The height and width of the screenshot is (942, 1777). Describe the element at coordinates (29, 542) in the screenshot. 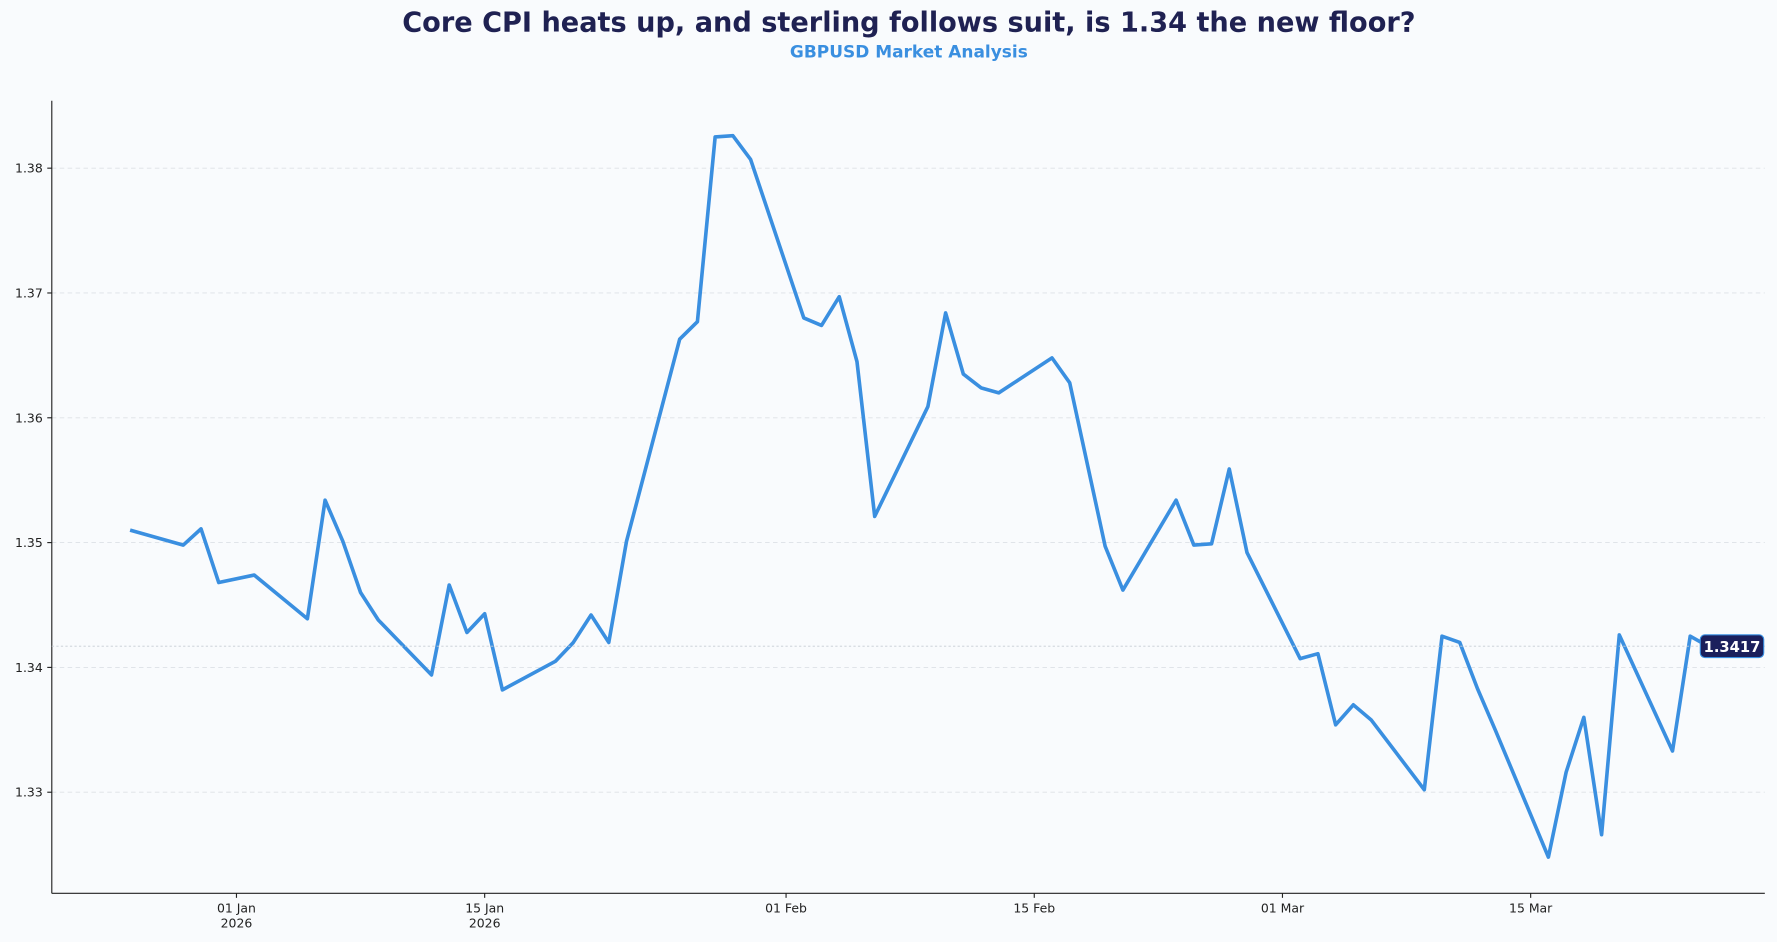

I see `y-tick-label: 1.35` at that location.